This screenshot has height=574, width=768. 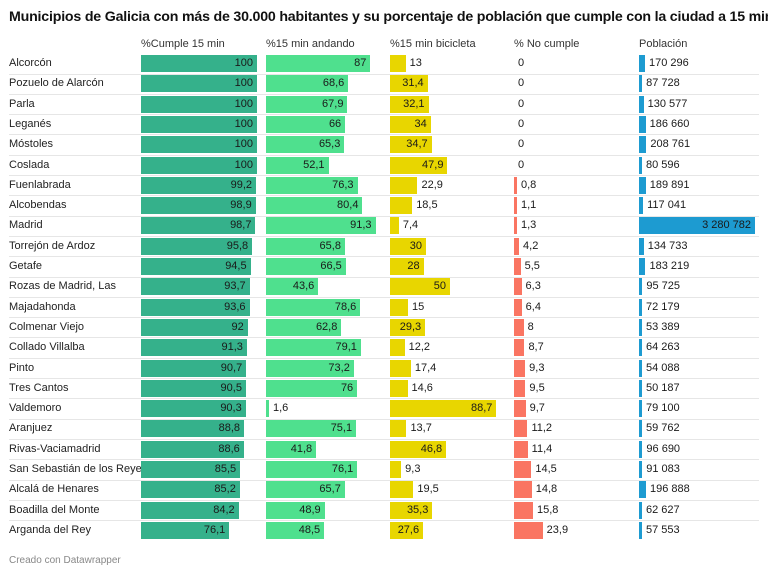 I want to click on value-label-poblacion: 57 553, so click(x=663, y=529).